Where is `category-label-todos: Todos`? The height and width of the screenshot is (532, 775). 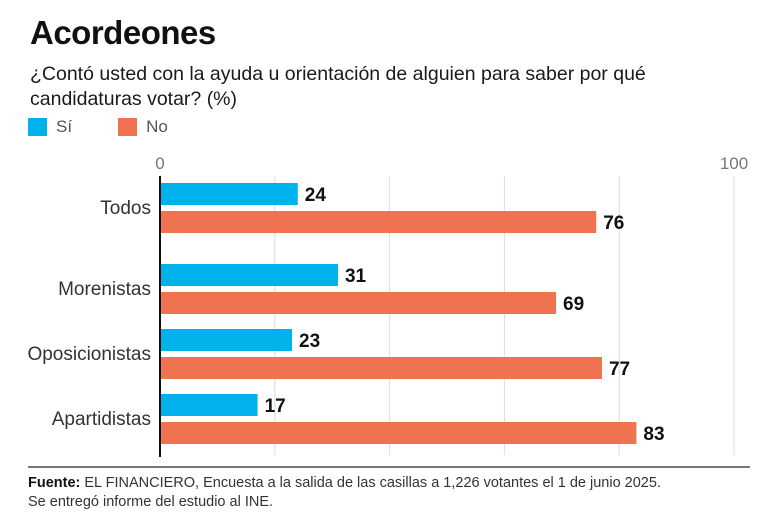 category-label-todos: Todos is located at coordinates (125, 208).